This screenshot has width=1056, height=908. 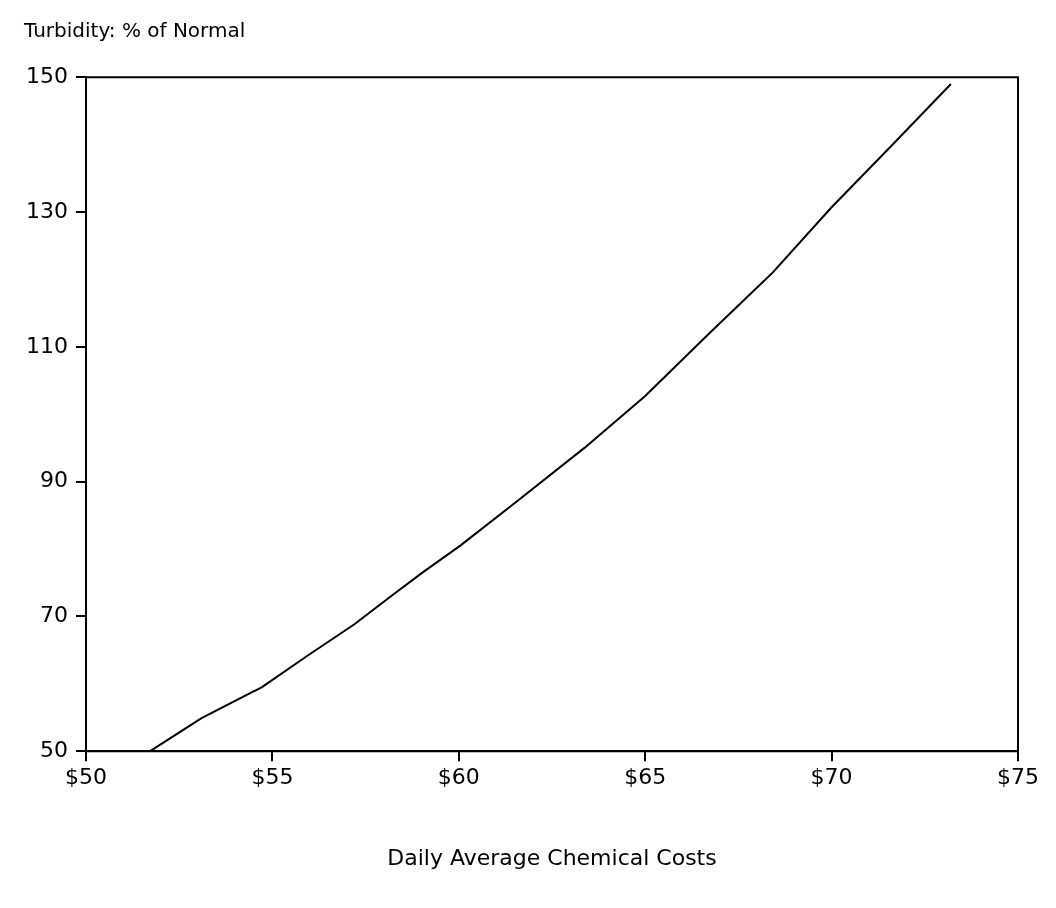 I want to click on x-tick-label: $75, so click(x=1018, y=777).